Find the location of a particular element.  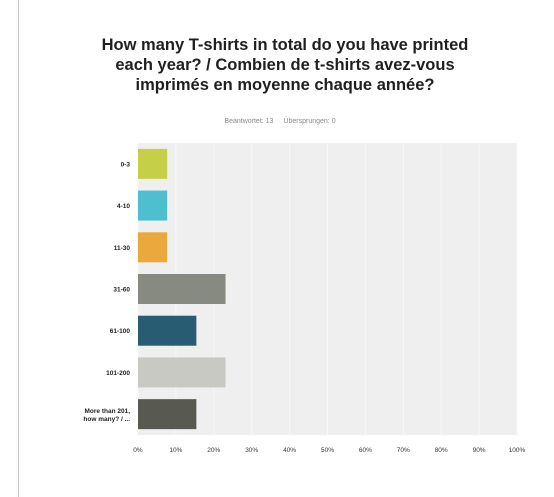

x-tick-label: 0% is located at coordinates (138, 450).